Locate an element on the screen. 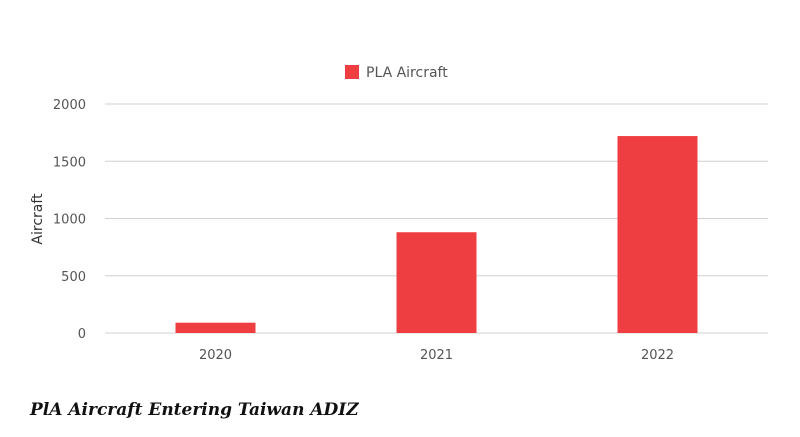 Image resolution: width=800 pixels, height=437 pixels. bar-2020 is located at coordinates (215, 327).